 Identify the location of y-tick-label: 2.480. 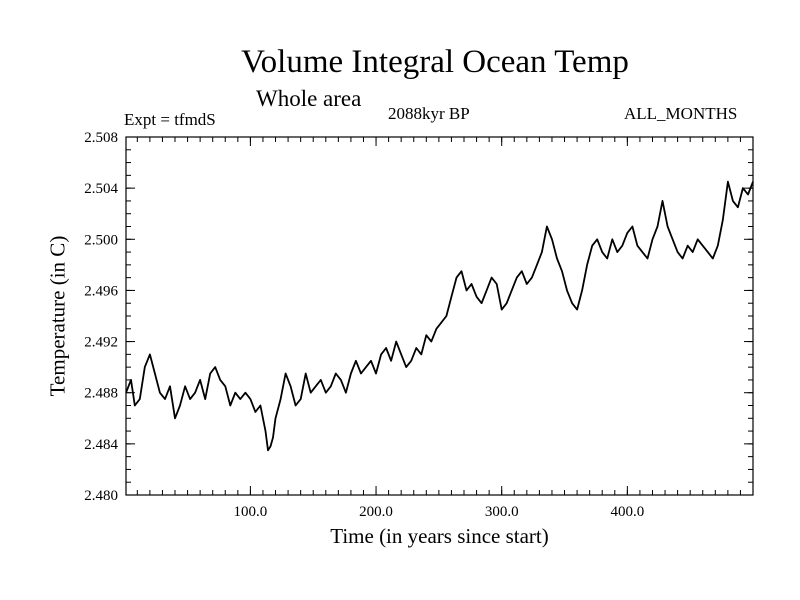
(101, 496).